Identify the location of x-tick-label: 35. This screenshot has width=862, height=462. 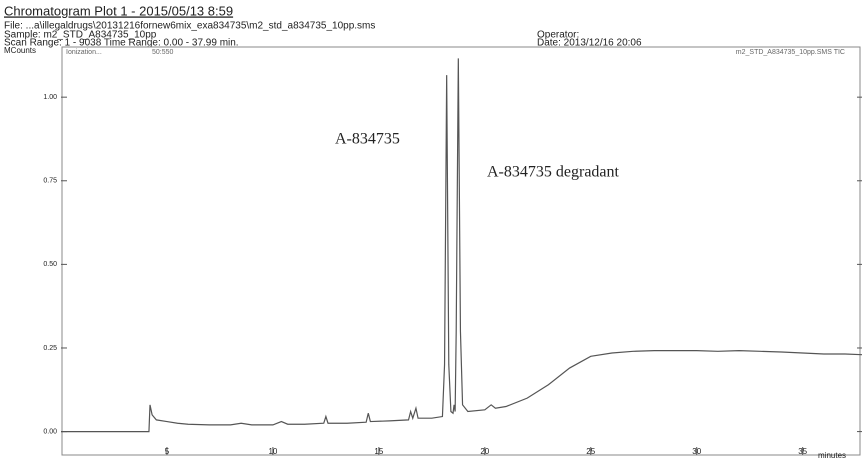
(802, 451).